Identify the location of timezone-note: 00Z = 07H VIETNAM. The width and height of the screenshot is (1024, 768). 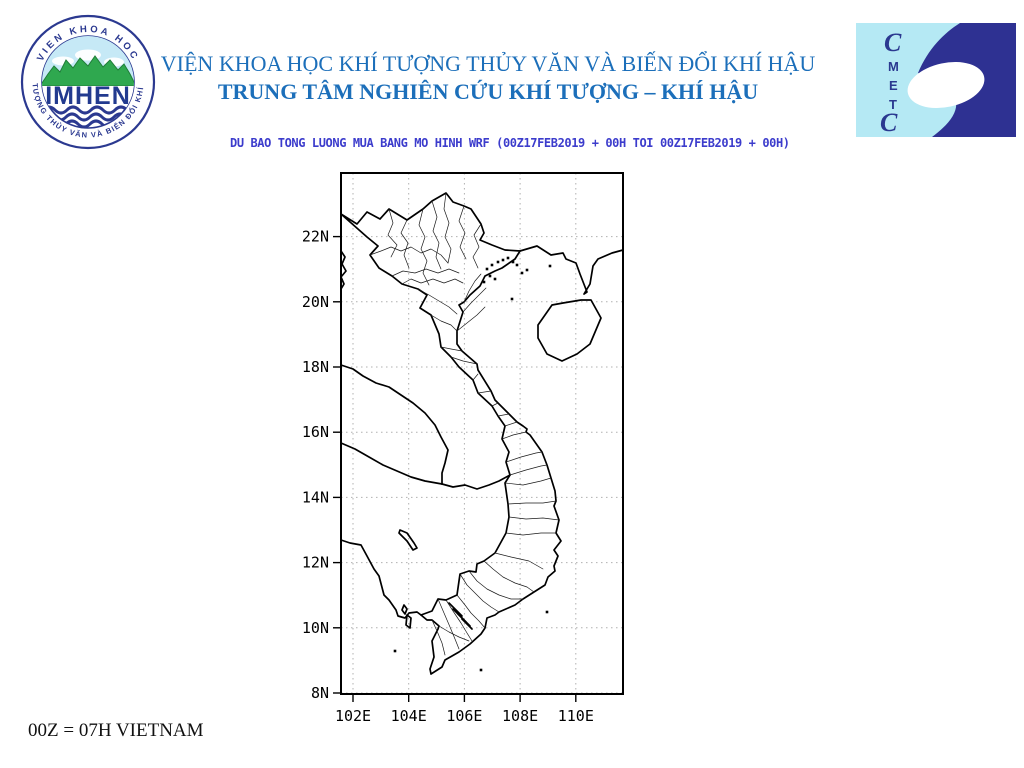
(116, 730).